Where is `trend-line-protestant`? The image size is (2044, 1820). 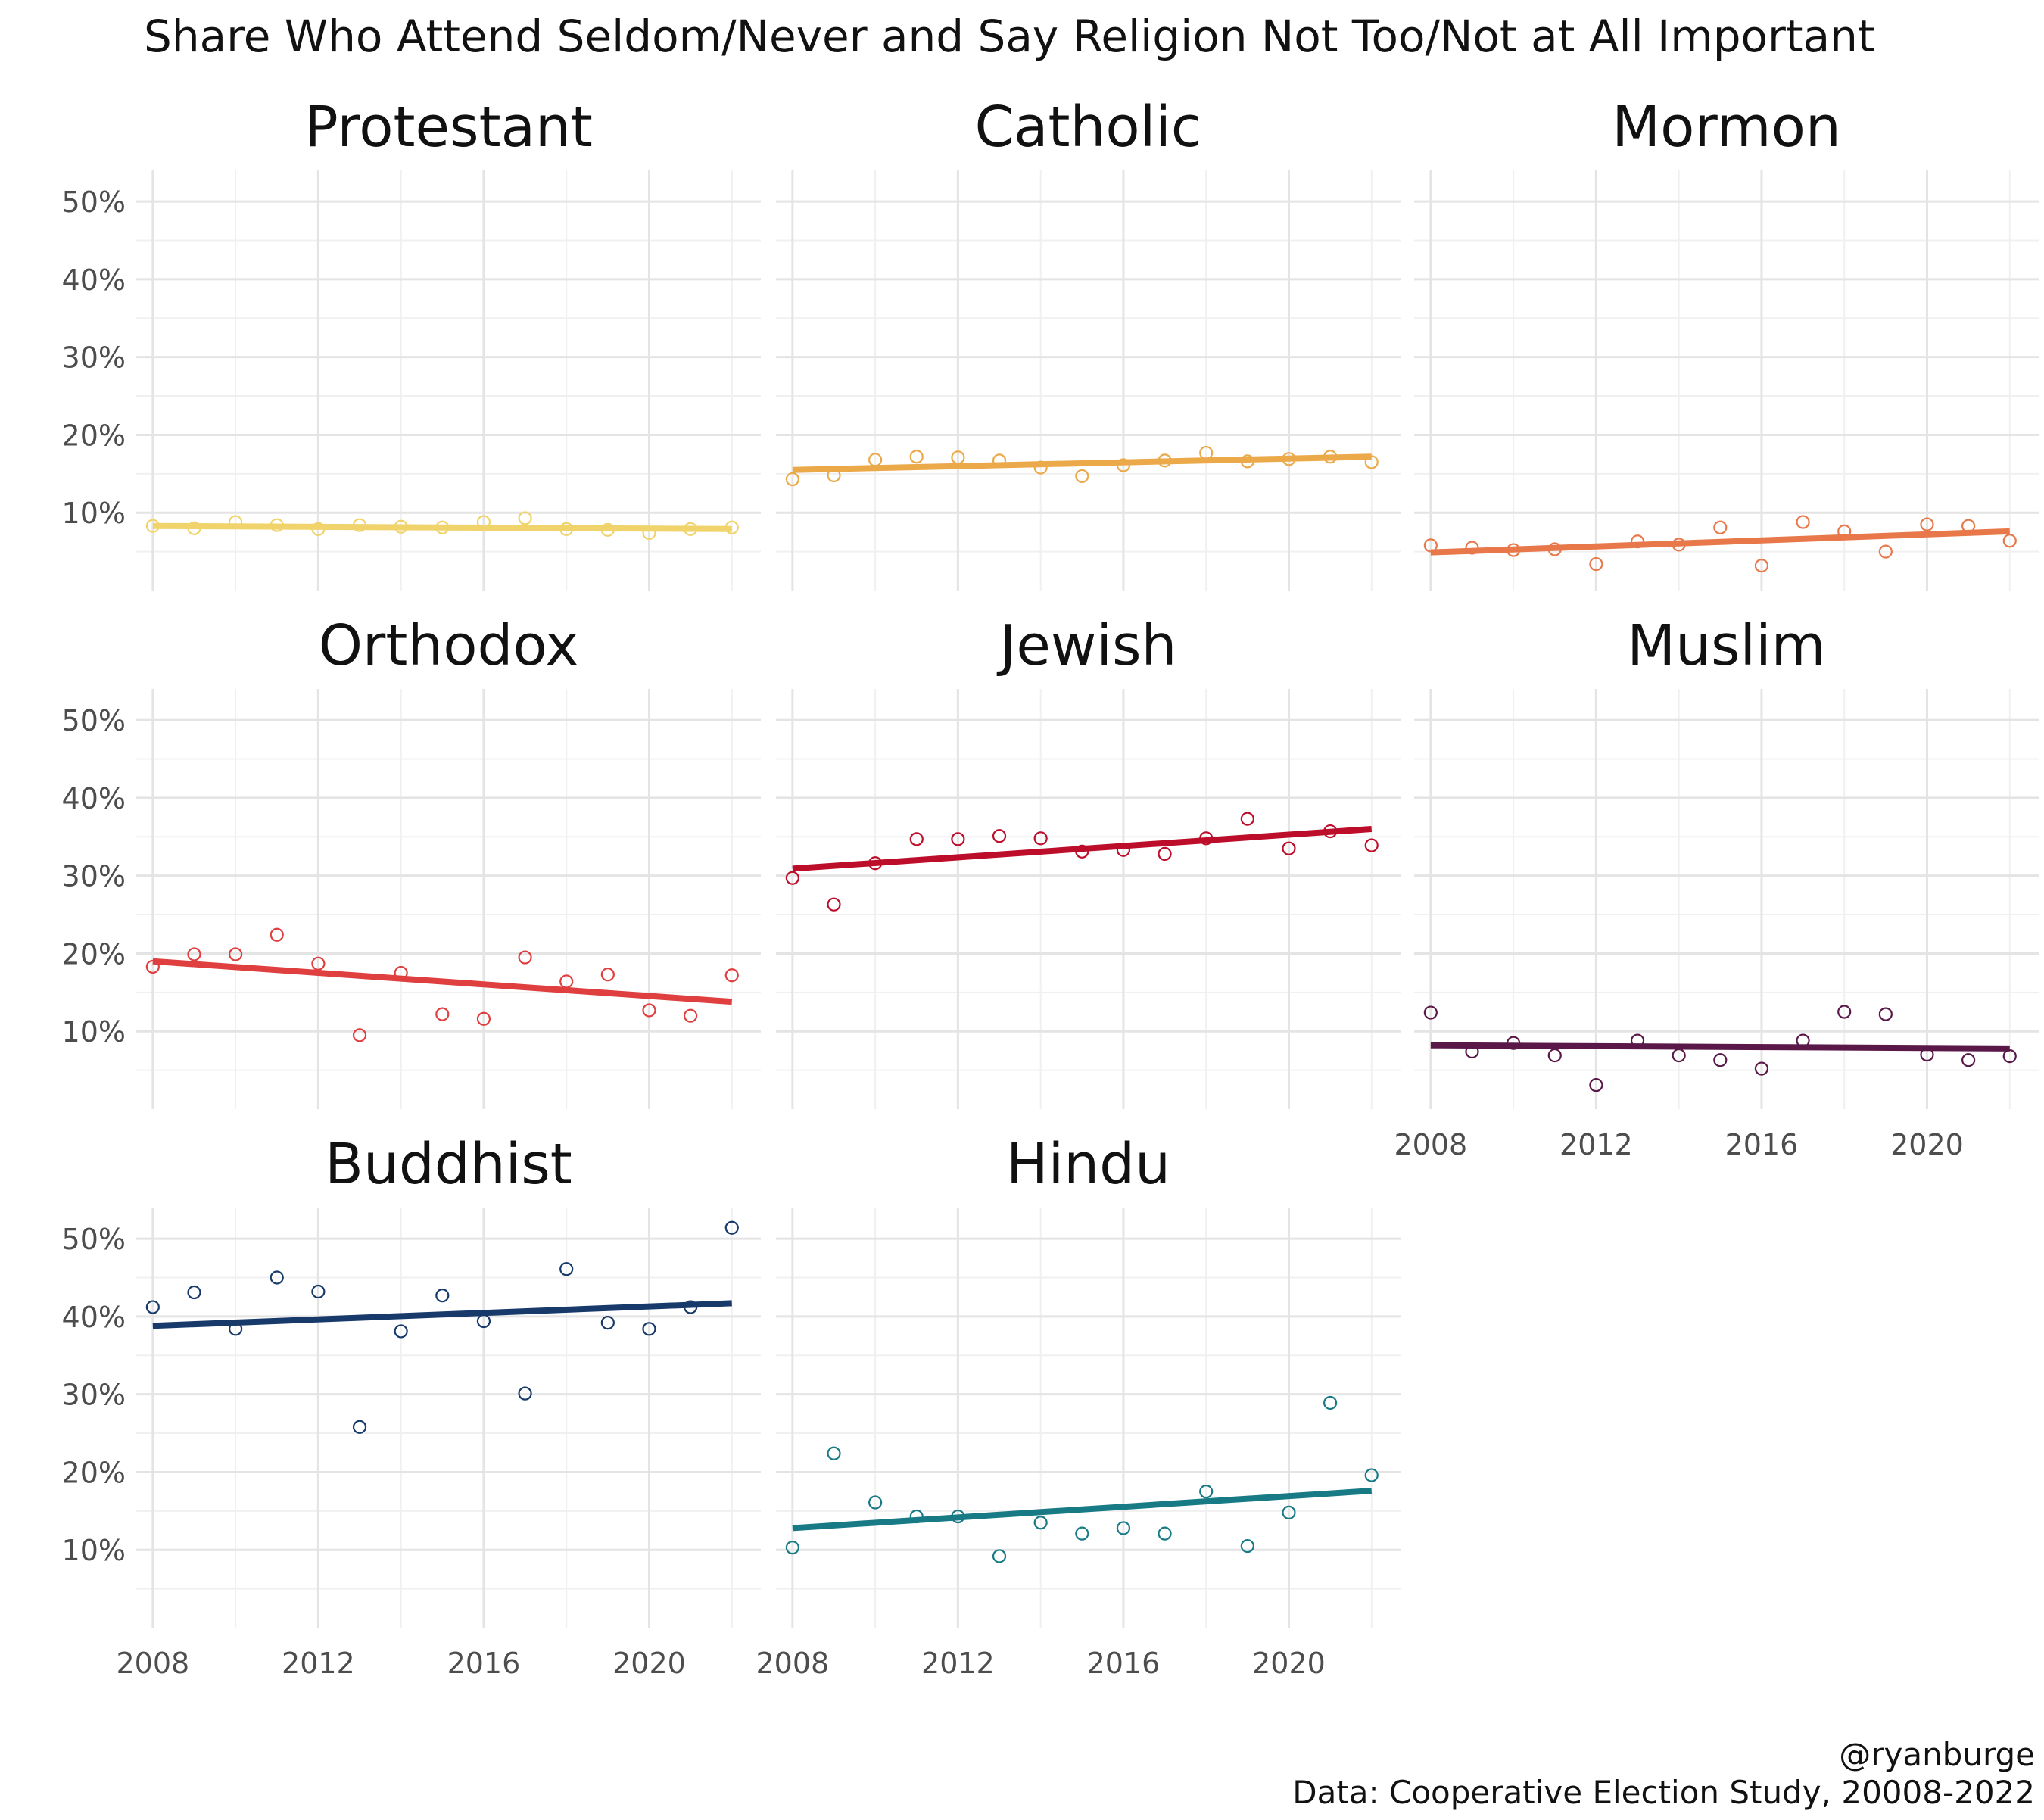 trend-line-protestant is located at coordinates (442, 527).